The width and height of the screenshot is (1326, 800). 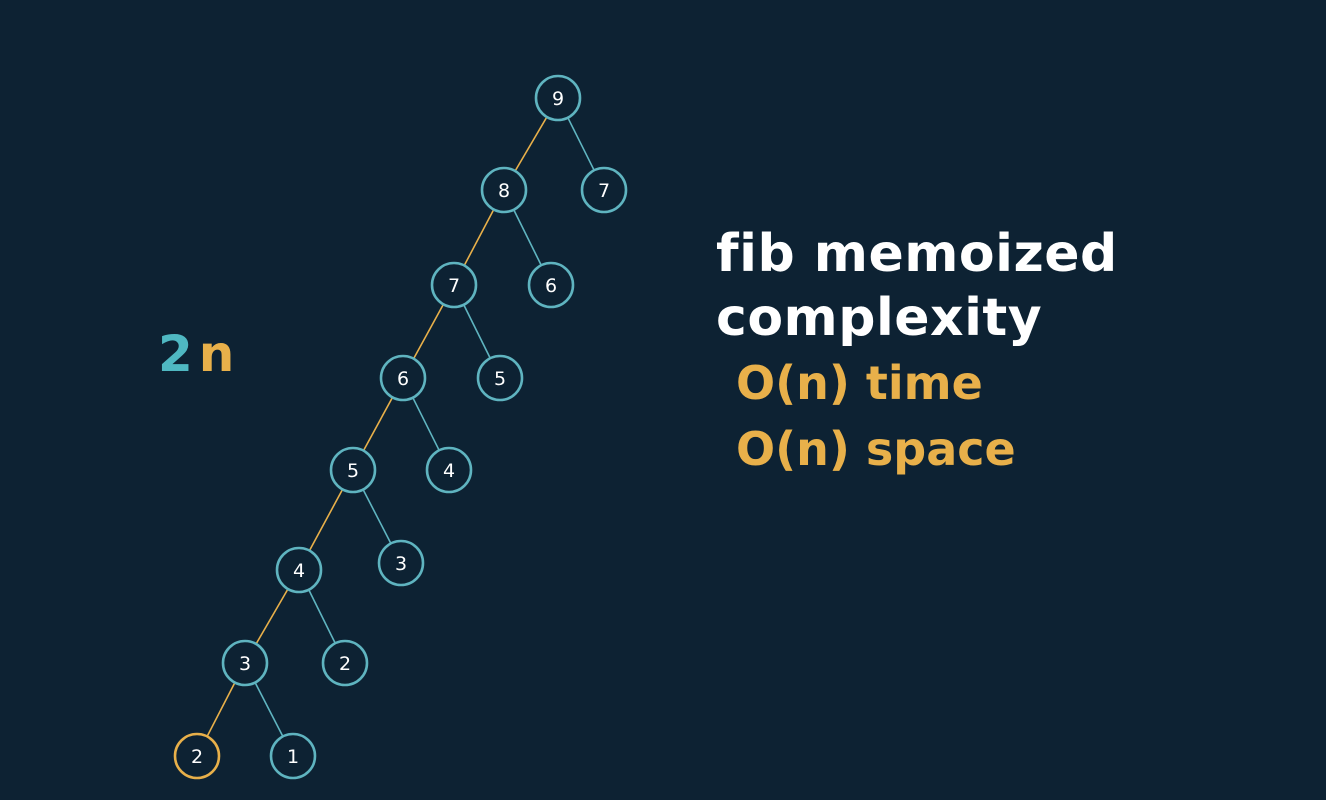 I want to click on tree-edge-n7-n6, so click(x=428, y=331).